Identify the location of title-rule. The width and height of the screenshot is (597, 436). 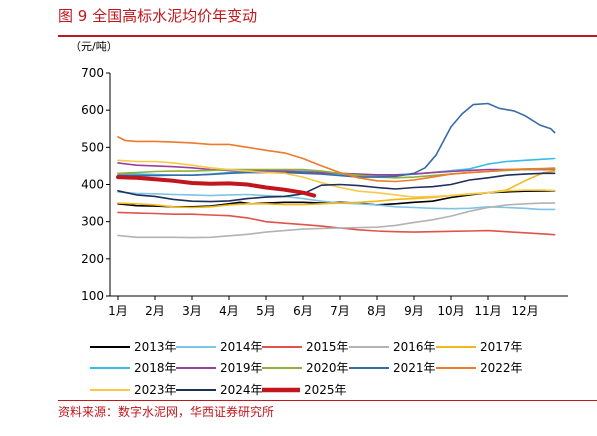
(327, 36).